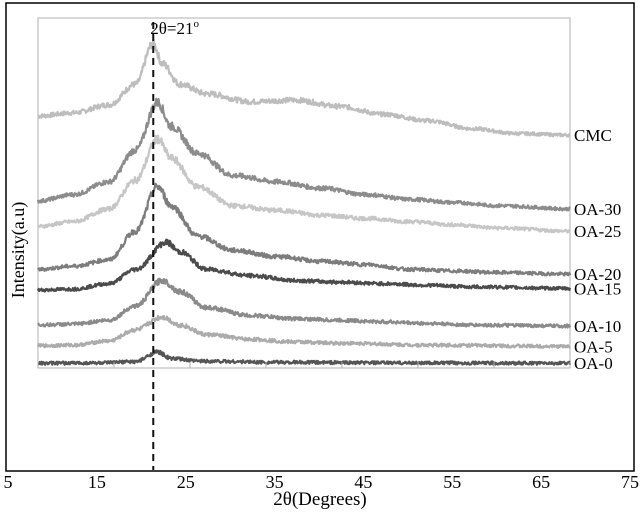  Describe the element at coordinates (304, 365) in the screenshot. I see `minor-ticks` at that location.